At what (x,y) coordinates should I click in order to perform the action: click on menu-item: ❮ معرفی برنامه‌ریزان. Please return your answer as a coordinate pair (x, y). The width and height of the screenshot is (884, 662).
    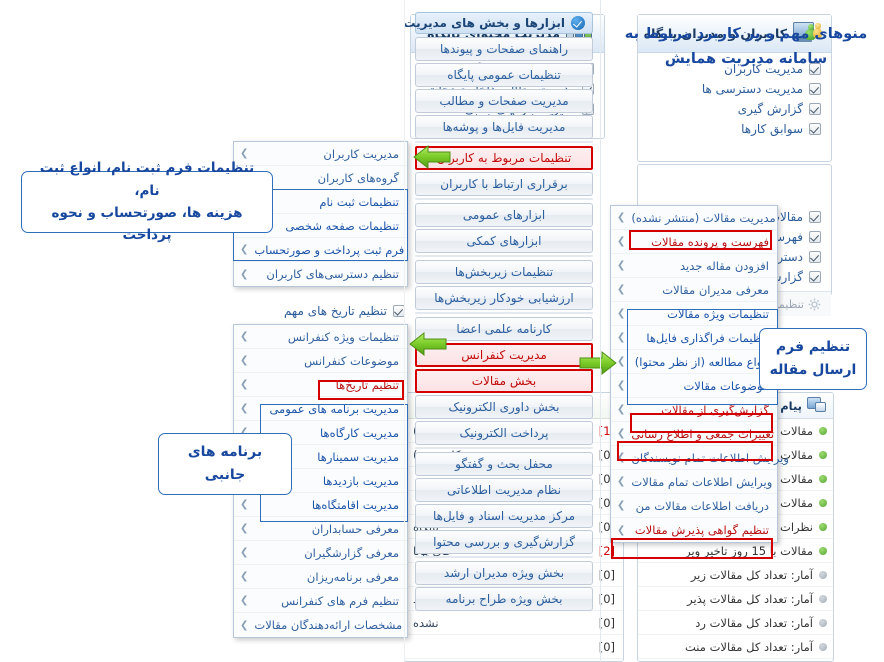
    Looking at the image, I should click on (320, 577).